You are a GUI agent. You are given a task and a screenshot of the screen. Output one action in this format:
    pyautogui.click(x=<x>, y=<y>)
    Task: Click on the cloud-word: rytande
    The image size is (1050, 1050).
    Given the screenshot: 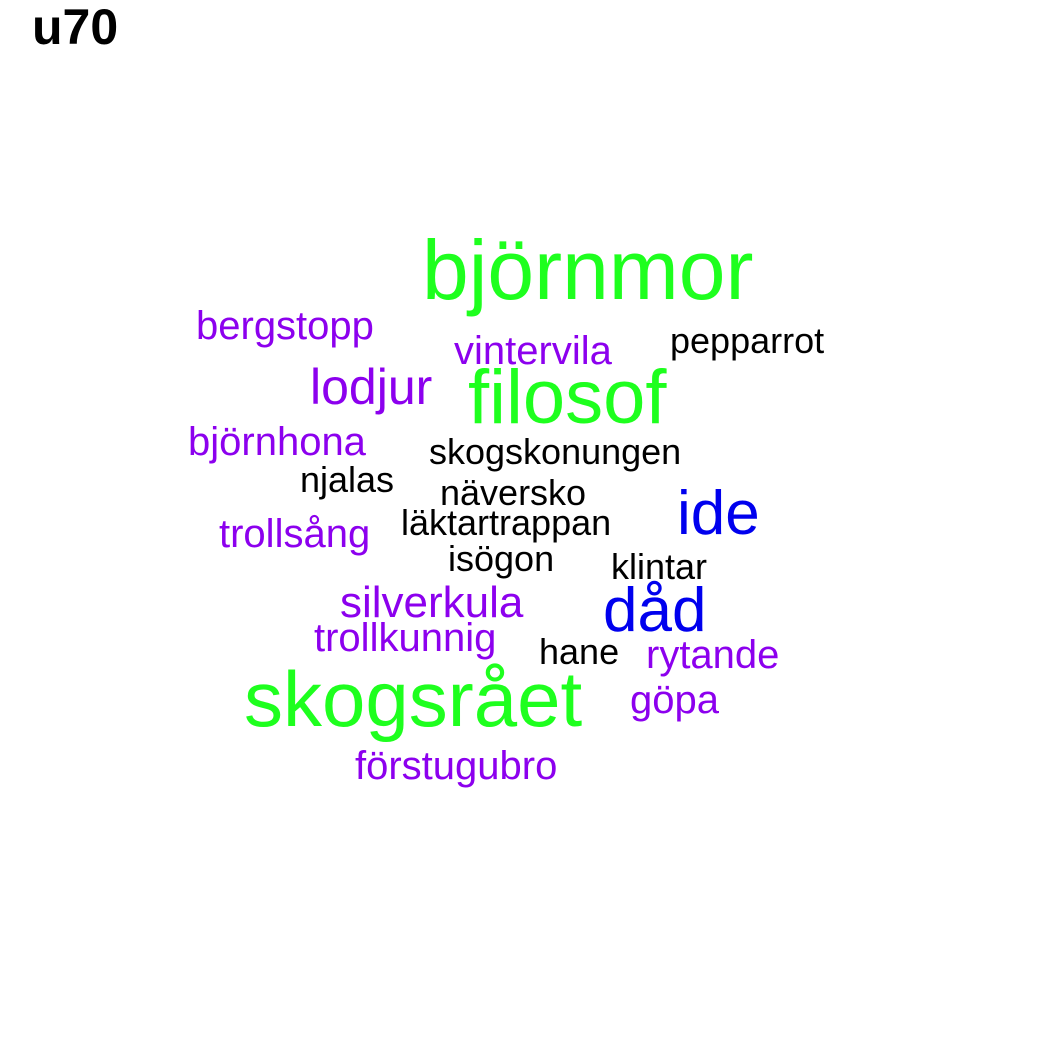 What is the action you would take?
    pyautogui.click(x=713, y=655)
    